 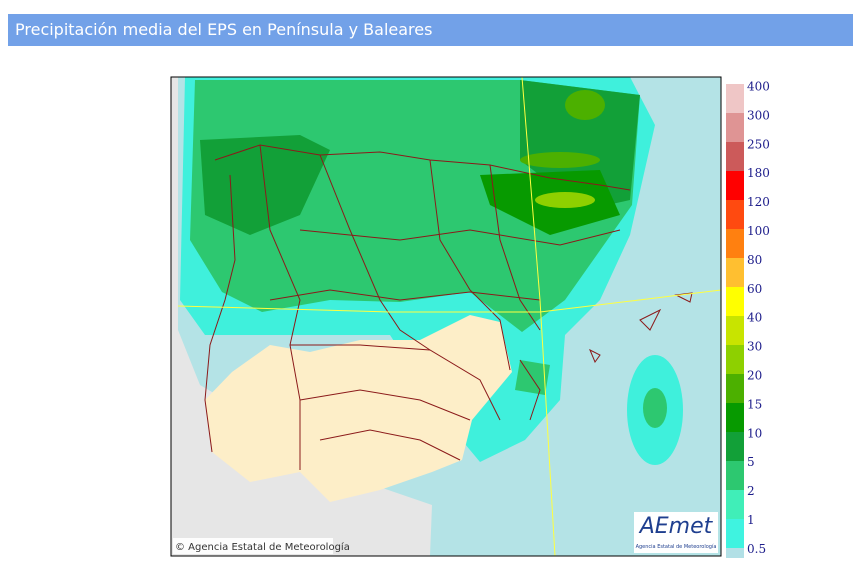 What do you see at coordinates (758, 202) in the screenshot?
I see `legend-label: 120` at bounding box center [758, 202].